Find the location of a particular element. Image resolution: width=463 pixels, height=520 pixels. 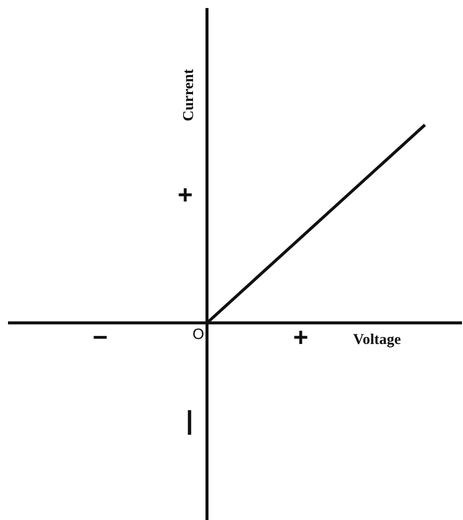

annotation: − is located at coordinates (100, 337).